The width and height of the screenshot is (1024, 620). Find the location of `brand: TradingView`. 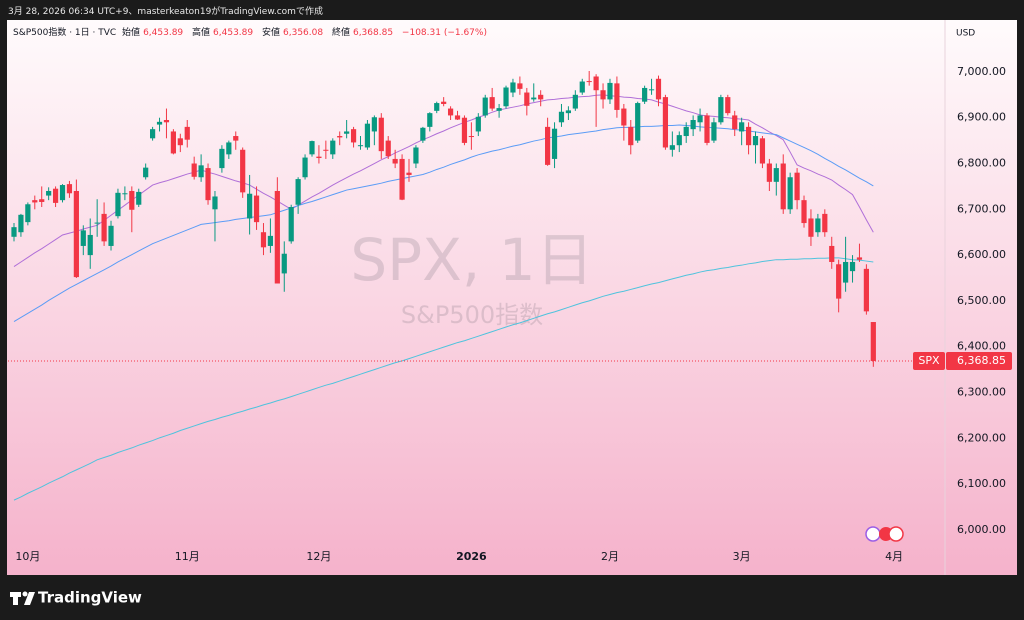

brand: TradingView is located at coordinates (90, 598).